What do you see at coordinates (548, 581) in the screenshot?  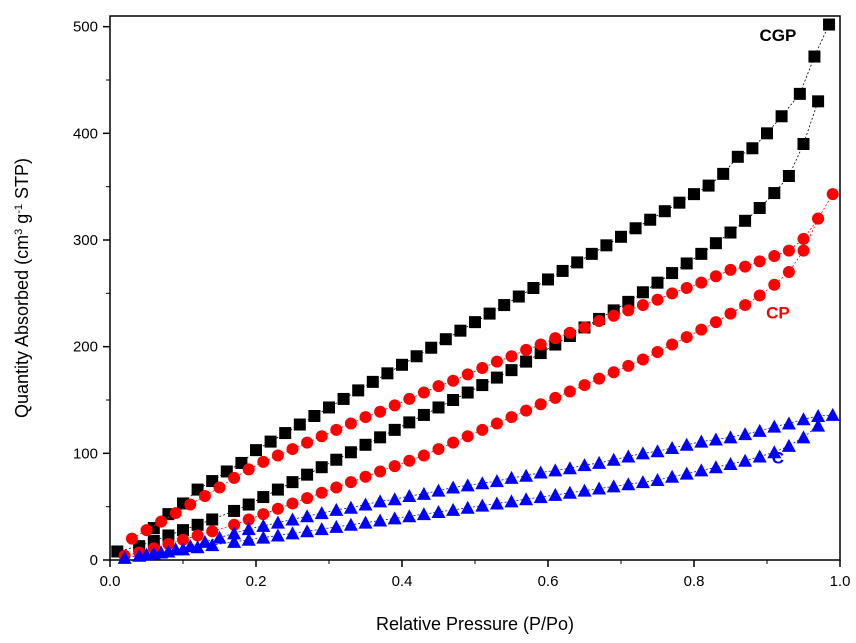 I see `x-tick-label: 0.6` at bounding box center [548, 581].